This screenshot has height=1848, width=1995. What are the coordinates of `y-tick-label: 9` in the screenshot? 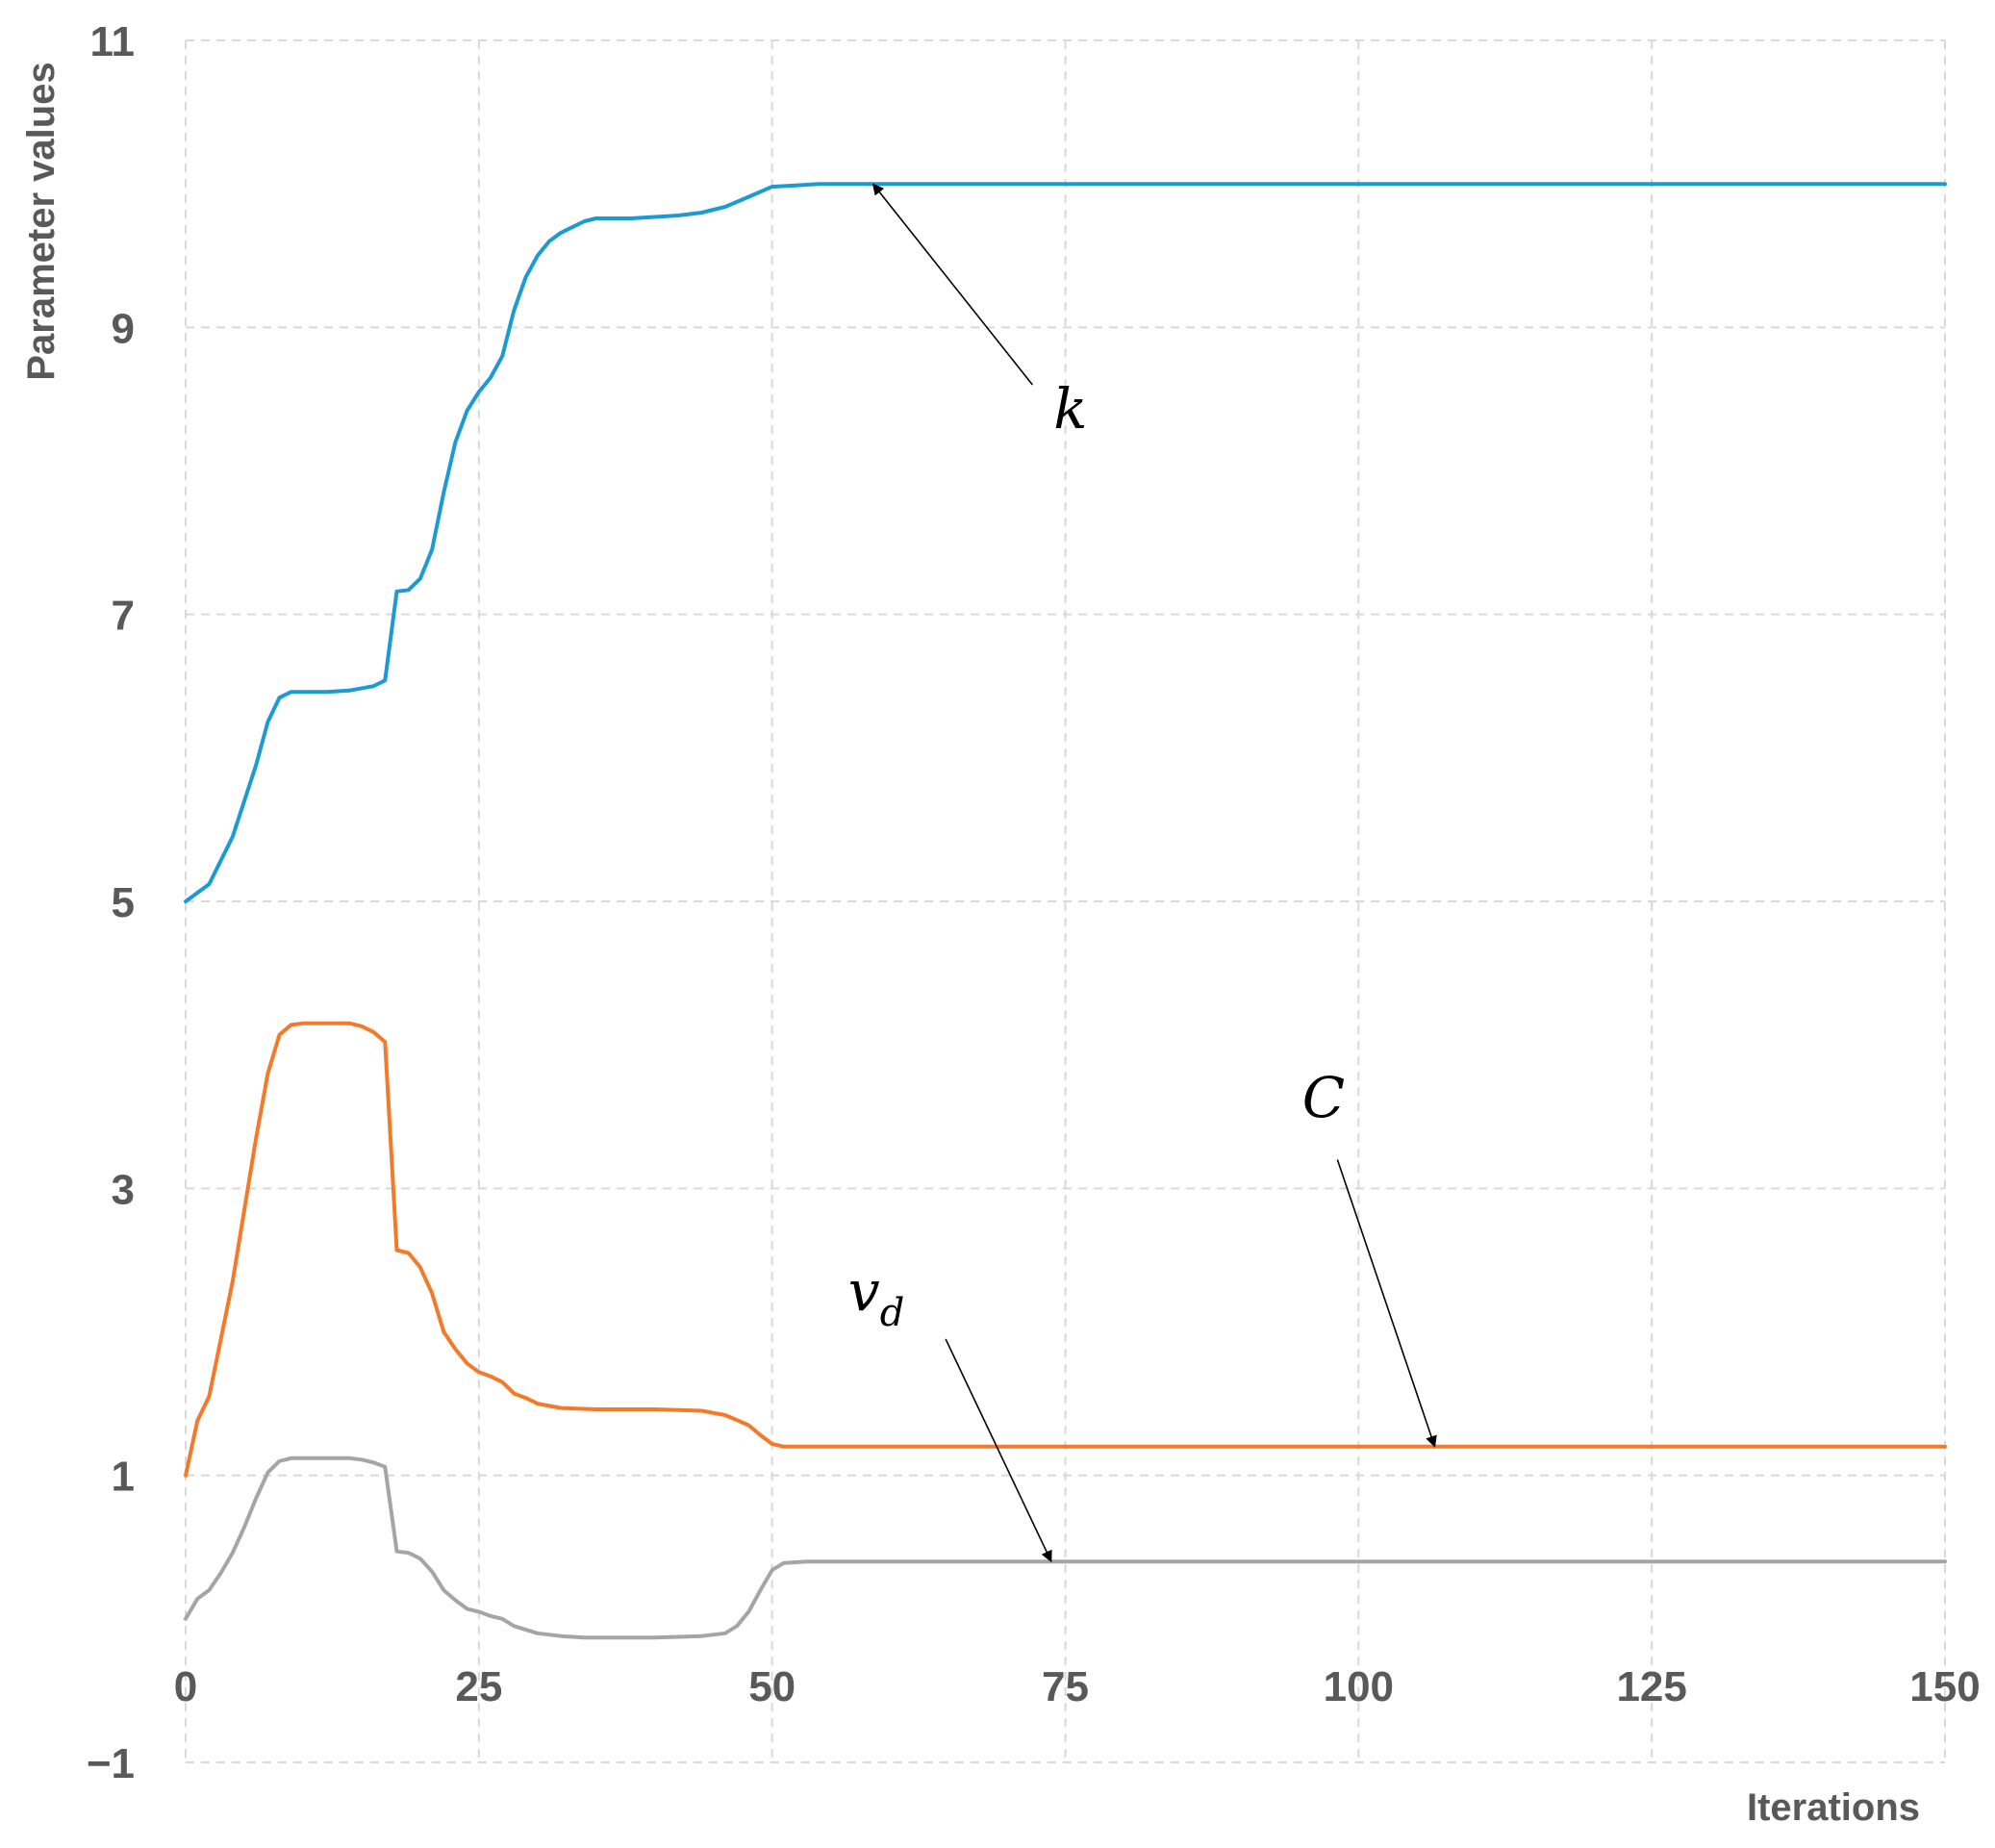 It's located at (123, 328).